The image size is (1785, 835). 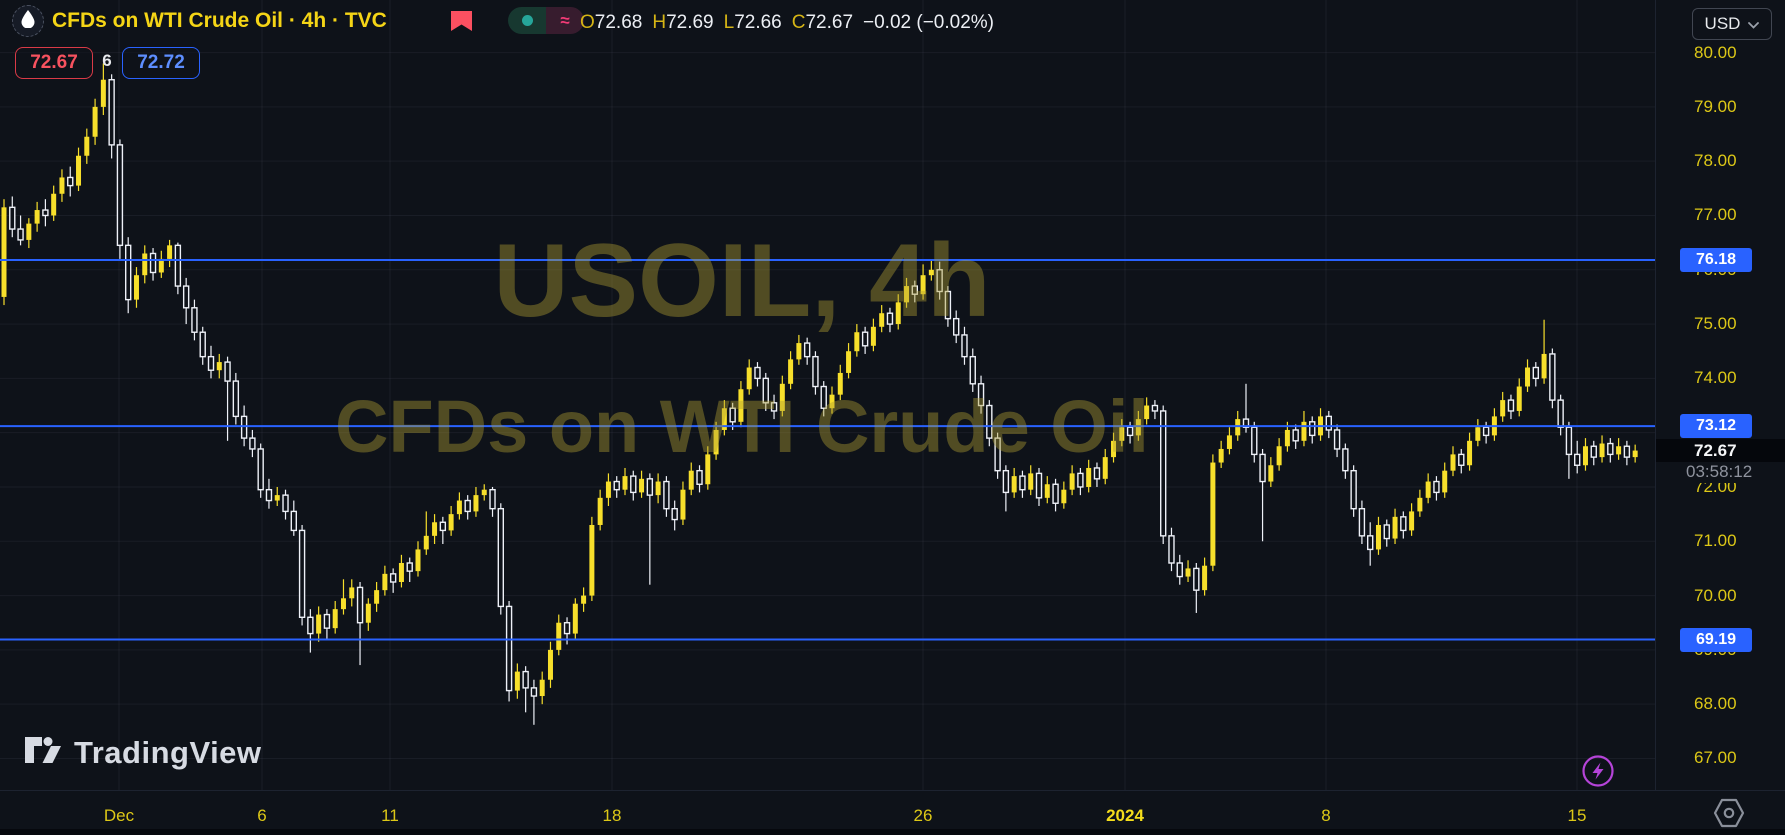 What do you see at coordinates (1715, 106) in the screenshot?
I see `price-tick-label: 79.00` at bounding box center [1715, 106].